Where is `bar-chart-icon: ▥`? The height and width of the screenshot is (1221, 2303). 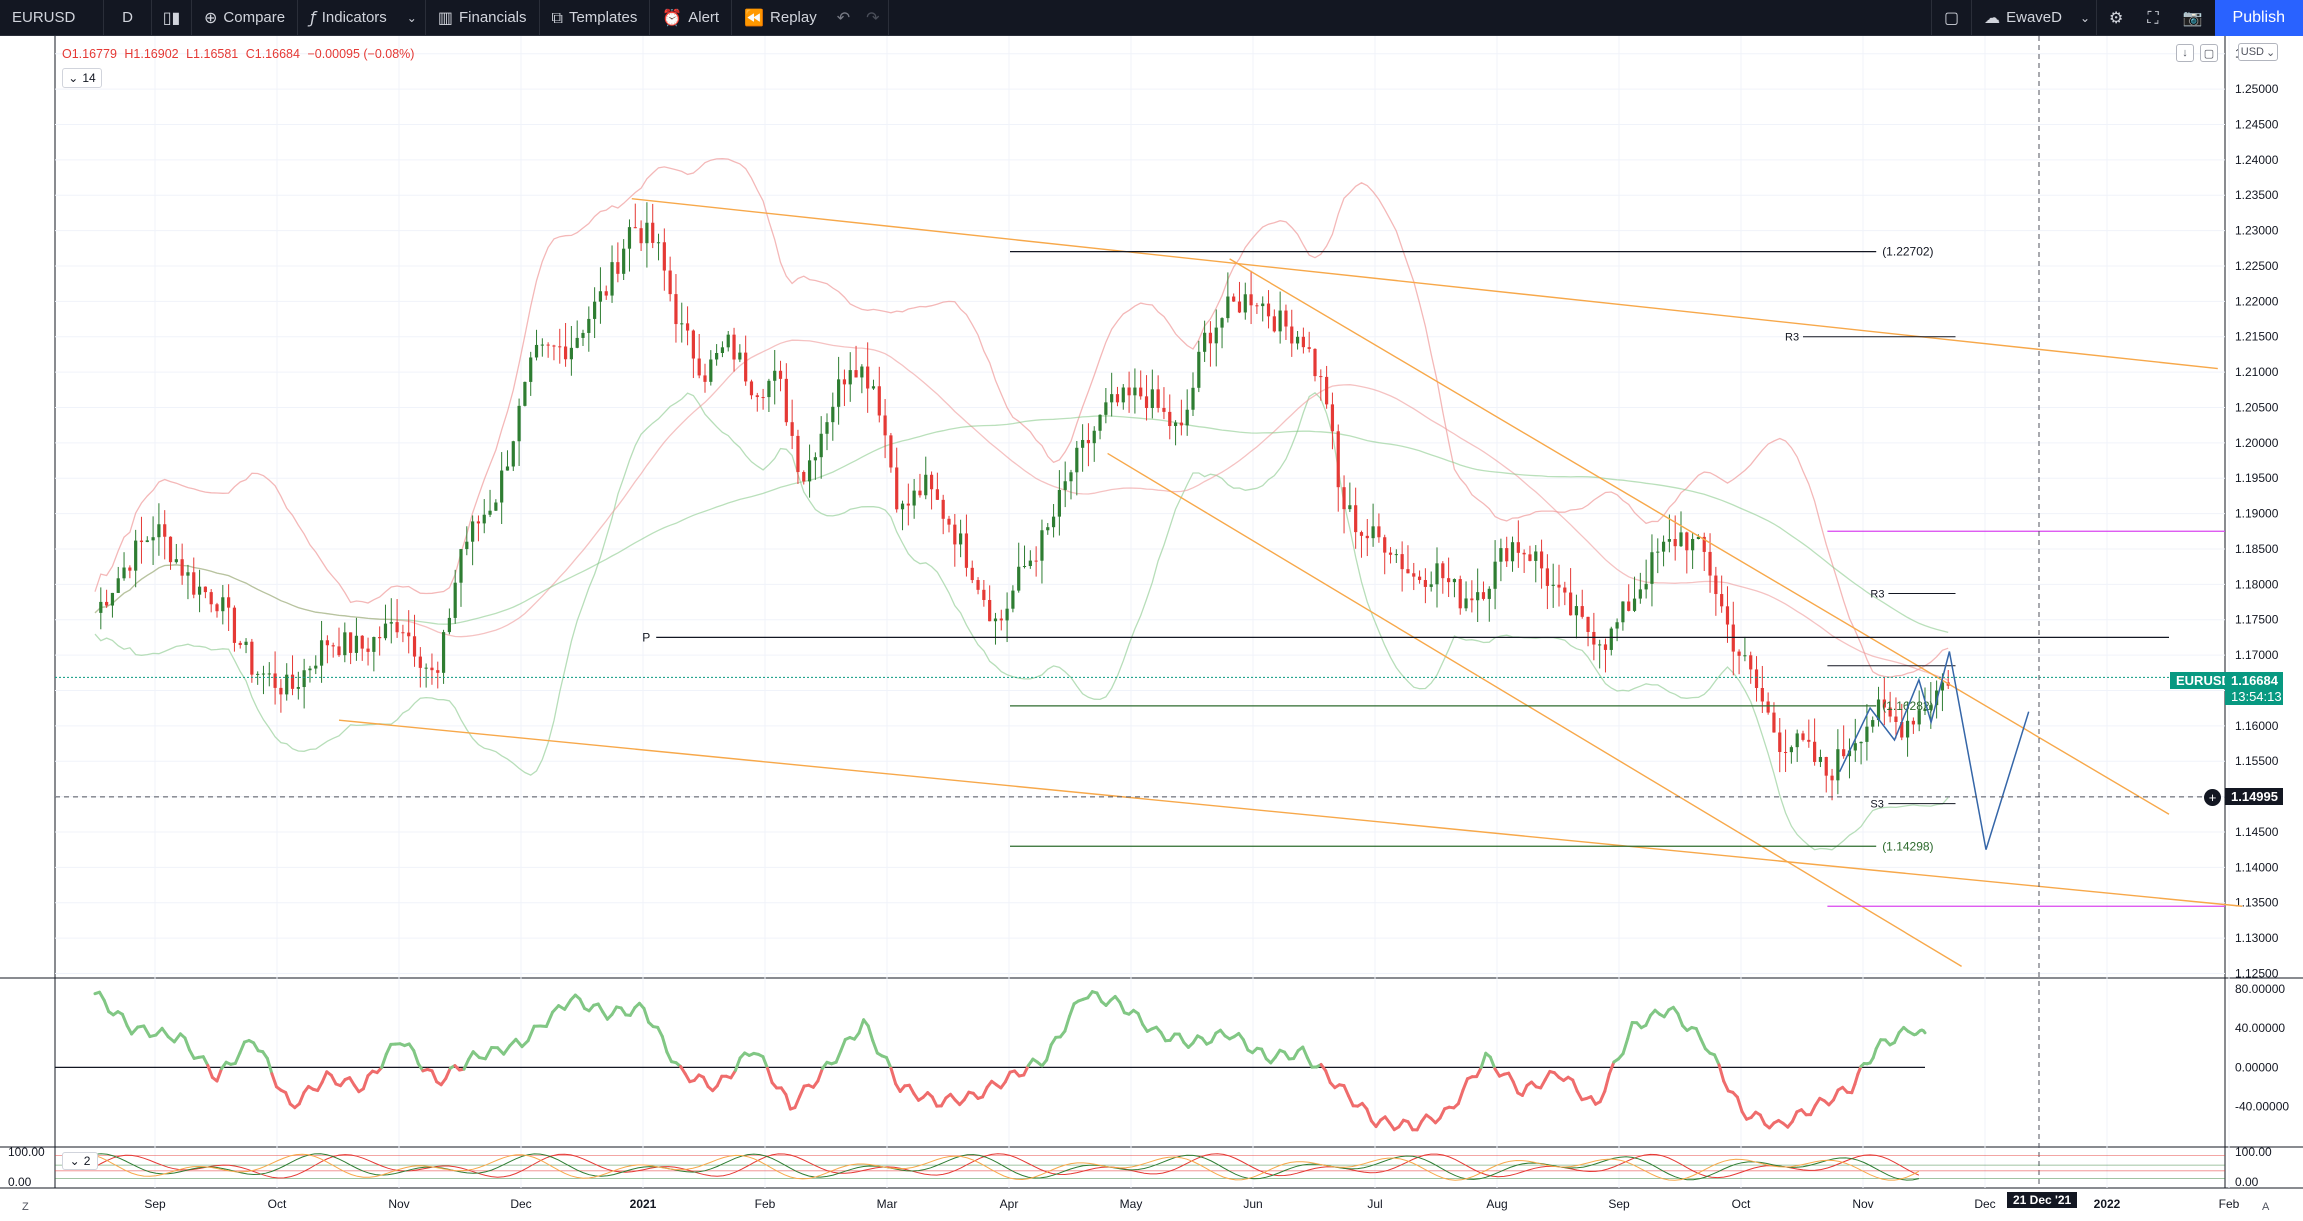
bar-chart-icon: ▥ is located at coordinates (445, 17).